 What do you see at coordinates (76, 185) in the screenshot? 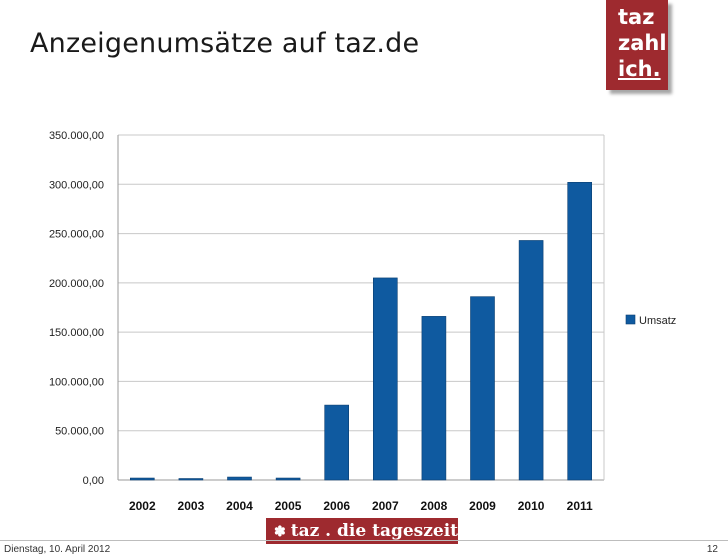
I see `y-tick-label: 300.000,00` at bounding box center [76, 185].